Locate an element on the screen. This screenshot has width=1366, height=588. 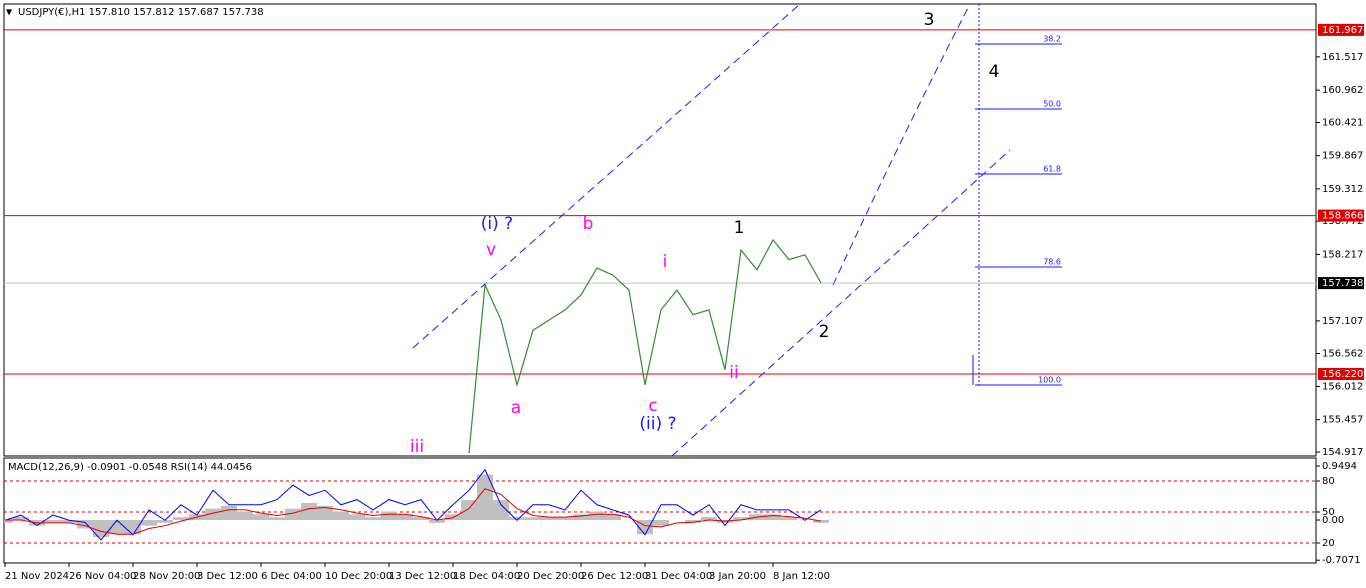
y-tick-label: 156.012 is located at coordinates (1342, 386).